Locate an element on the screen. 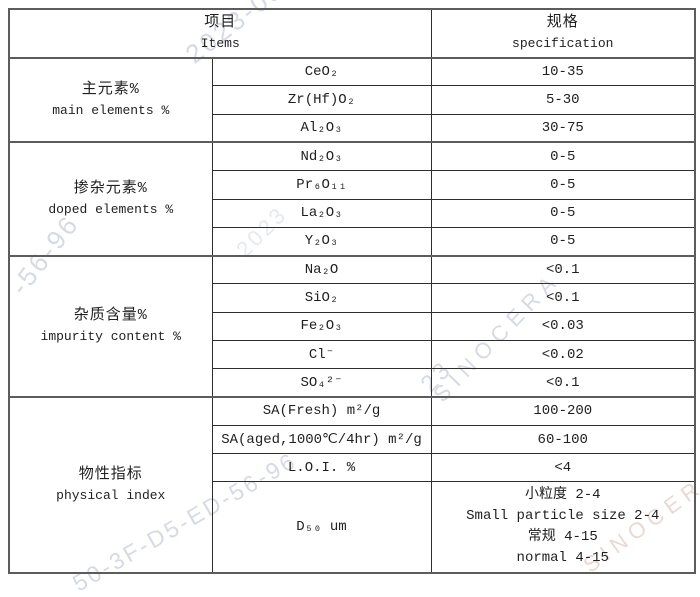  category-zh: 物性指标 is located at coordinates (110, 475).